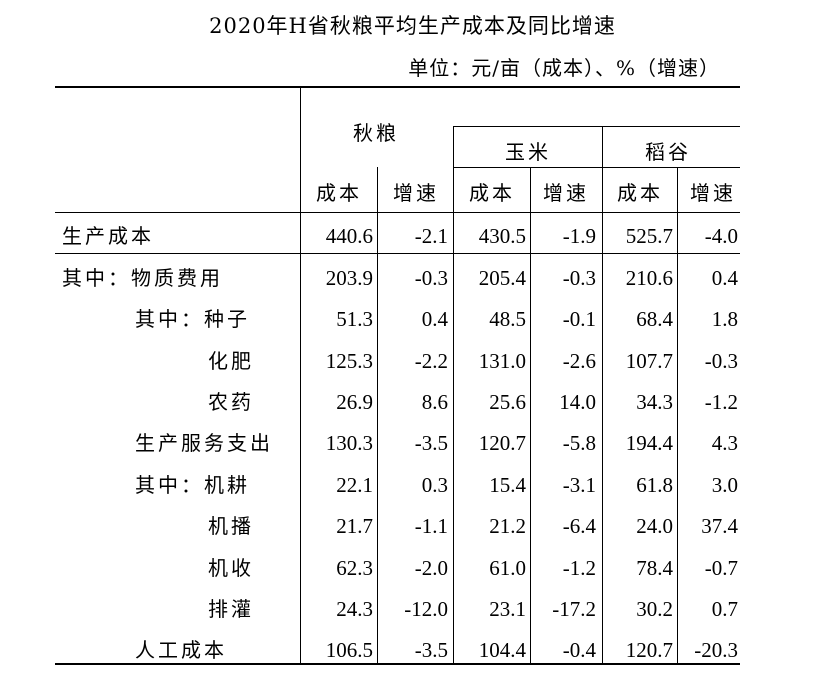 This screenshot has width=825, height=693. Describe the element at coordinates (724, 443) in the screenshot. I see `table-cell: 4.3` at that location.